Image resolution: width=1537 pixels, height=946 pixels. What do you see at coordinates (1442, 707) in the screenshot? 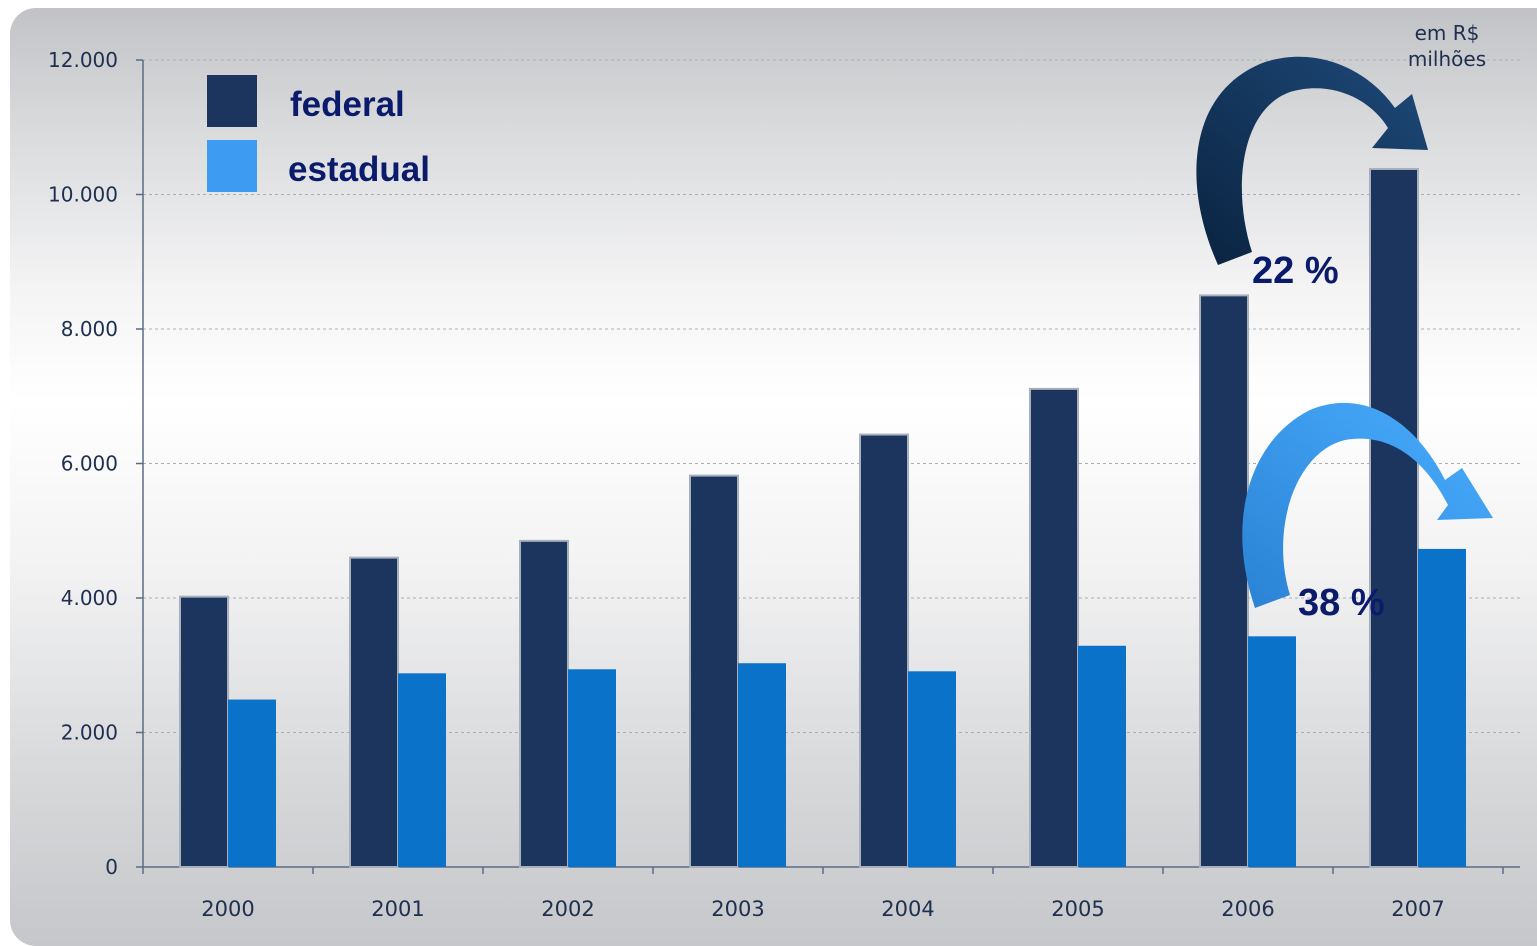
I see `bar-estadual-2007` at bounding box center [1442, 707].